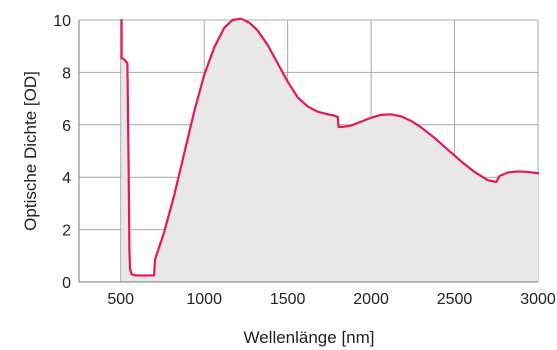 The image size is (557, 350). Describe the element at coordinates (331, 299) in the screenshot. I see `x-axis: 500 1000 1500 2000 2500 3000` at that location.